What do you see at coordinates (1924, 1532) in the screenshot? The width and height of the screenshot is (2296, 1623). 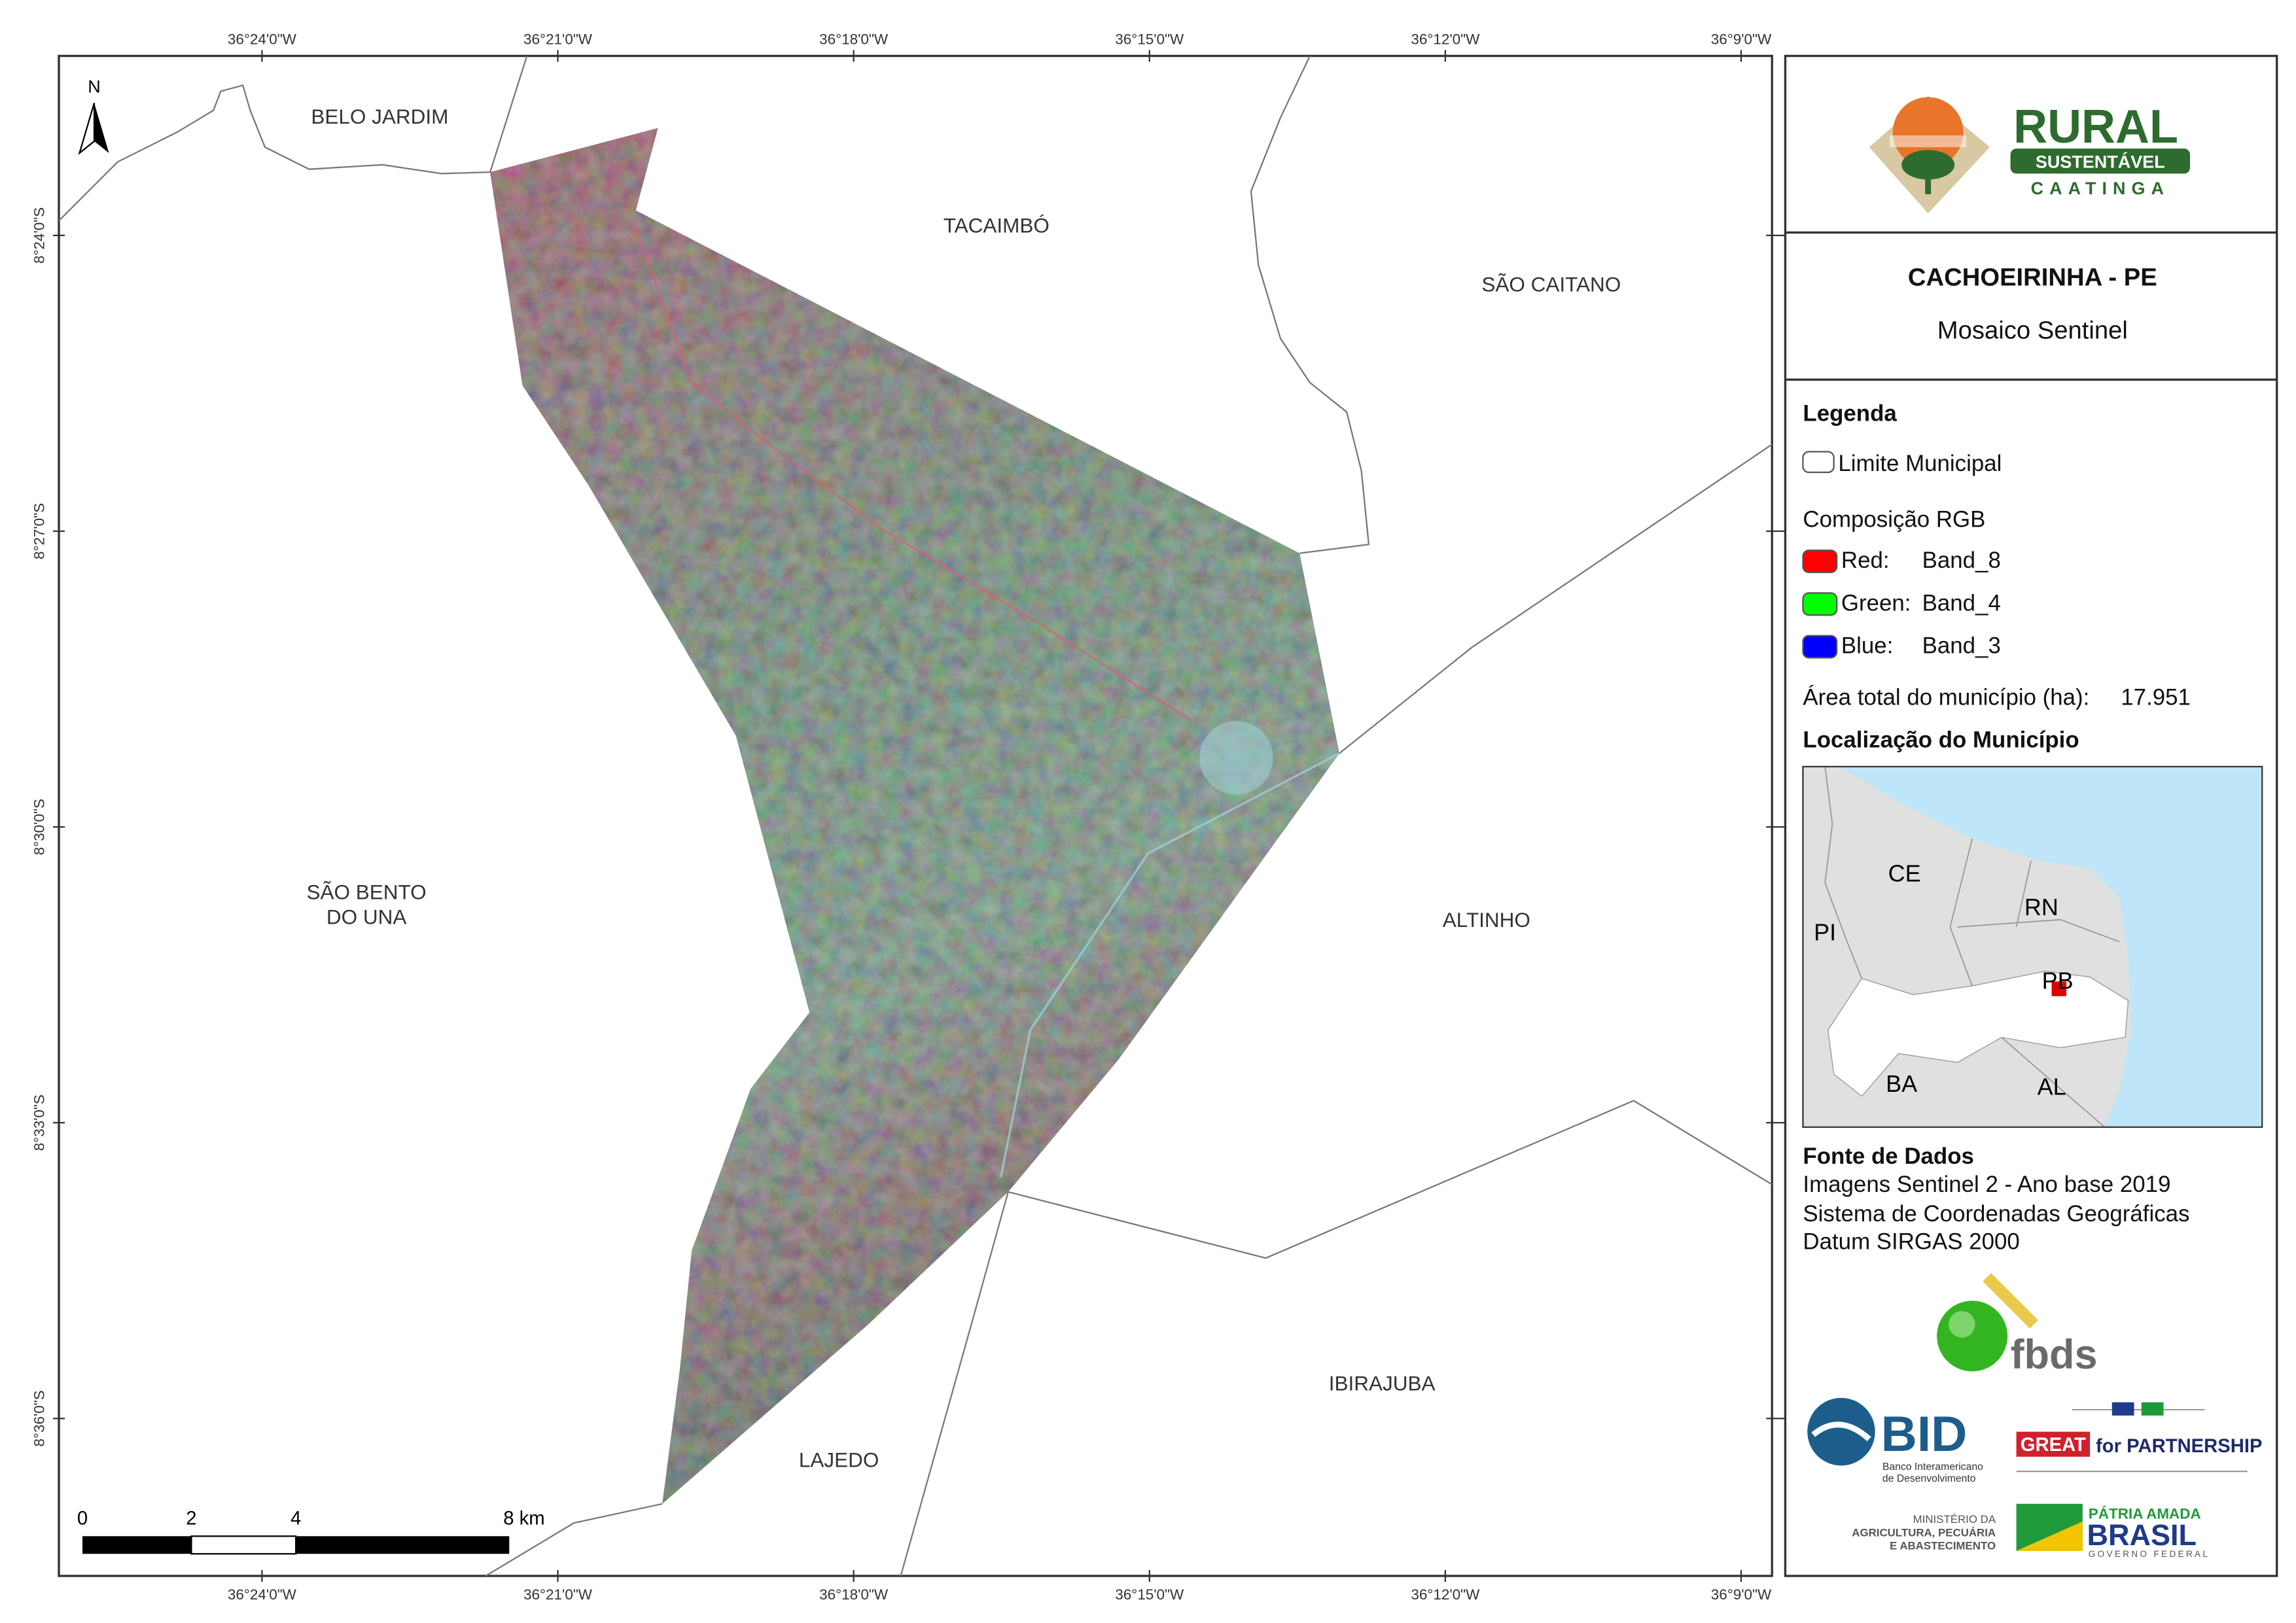 I see `ministry-text: AGRICULTURA, PECUÁRIA` at bounding box center [1924, 1532].